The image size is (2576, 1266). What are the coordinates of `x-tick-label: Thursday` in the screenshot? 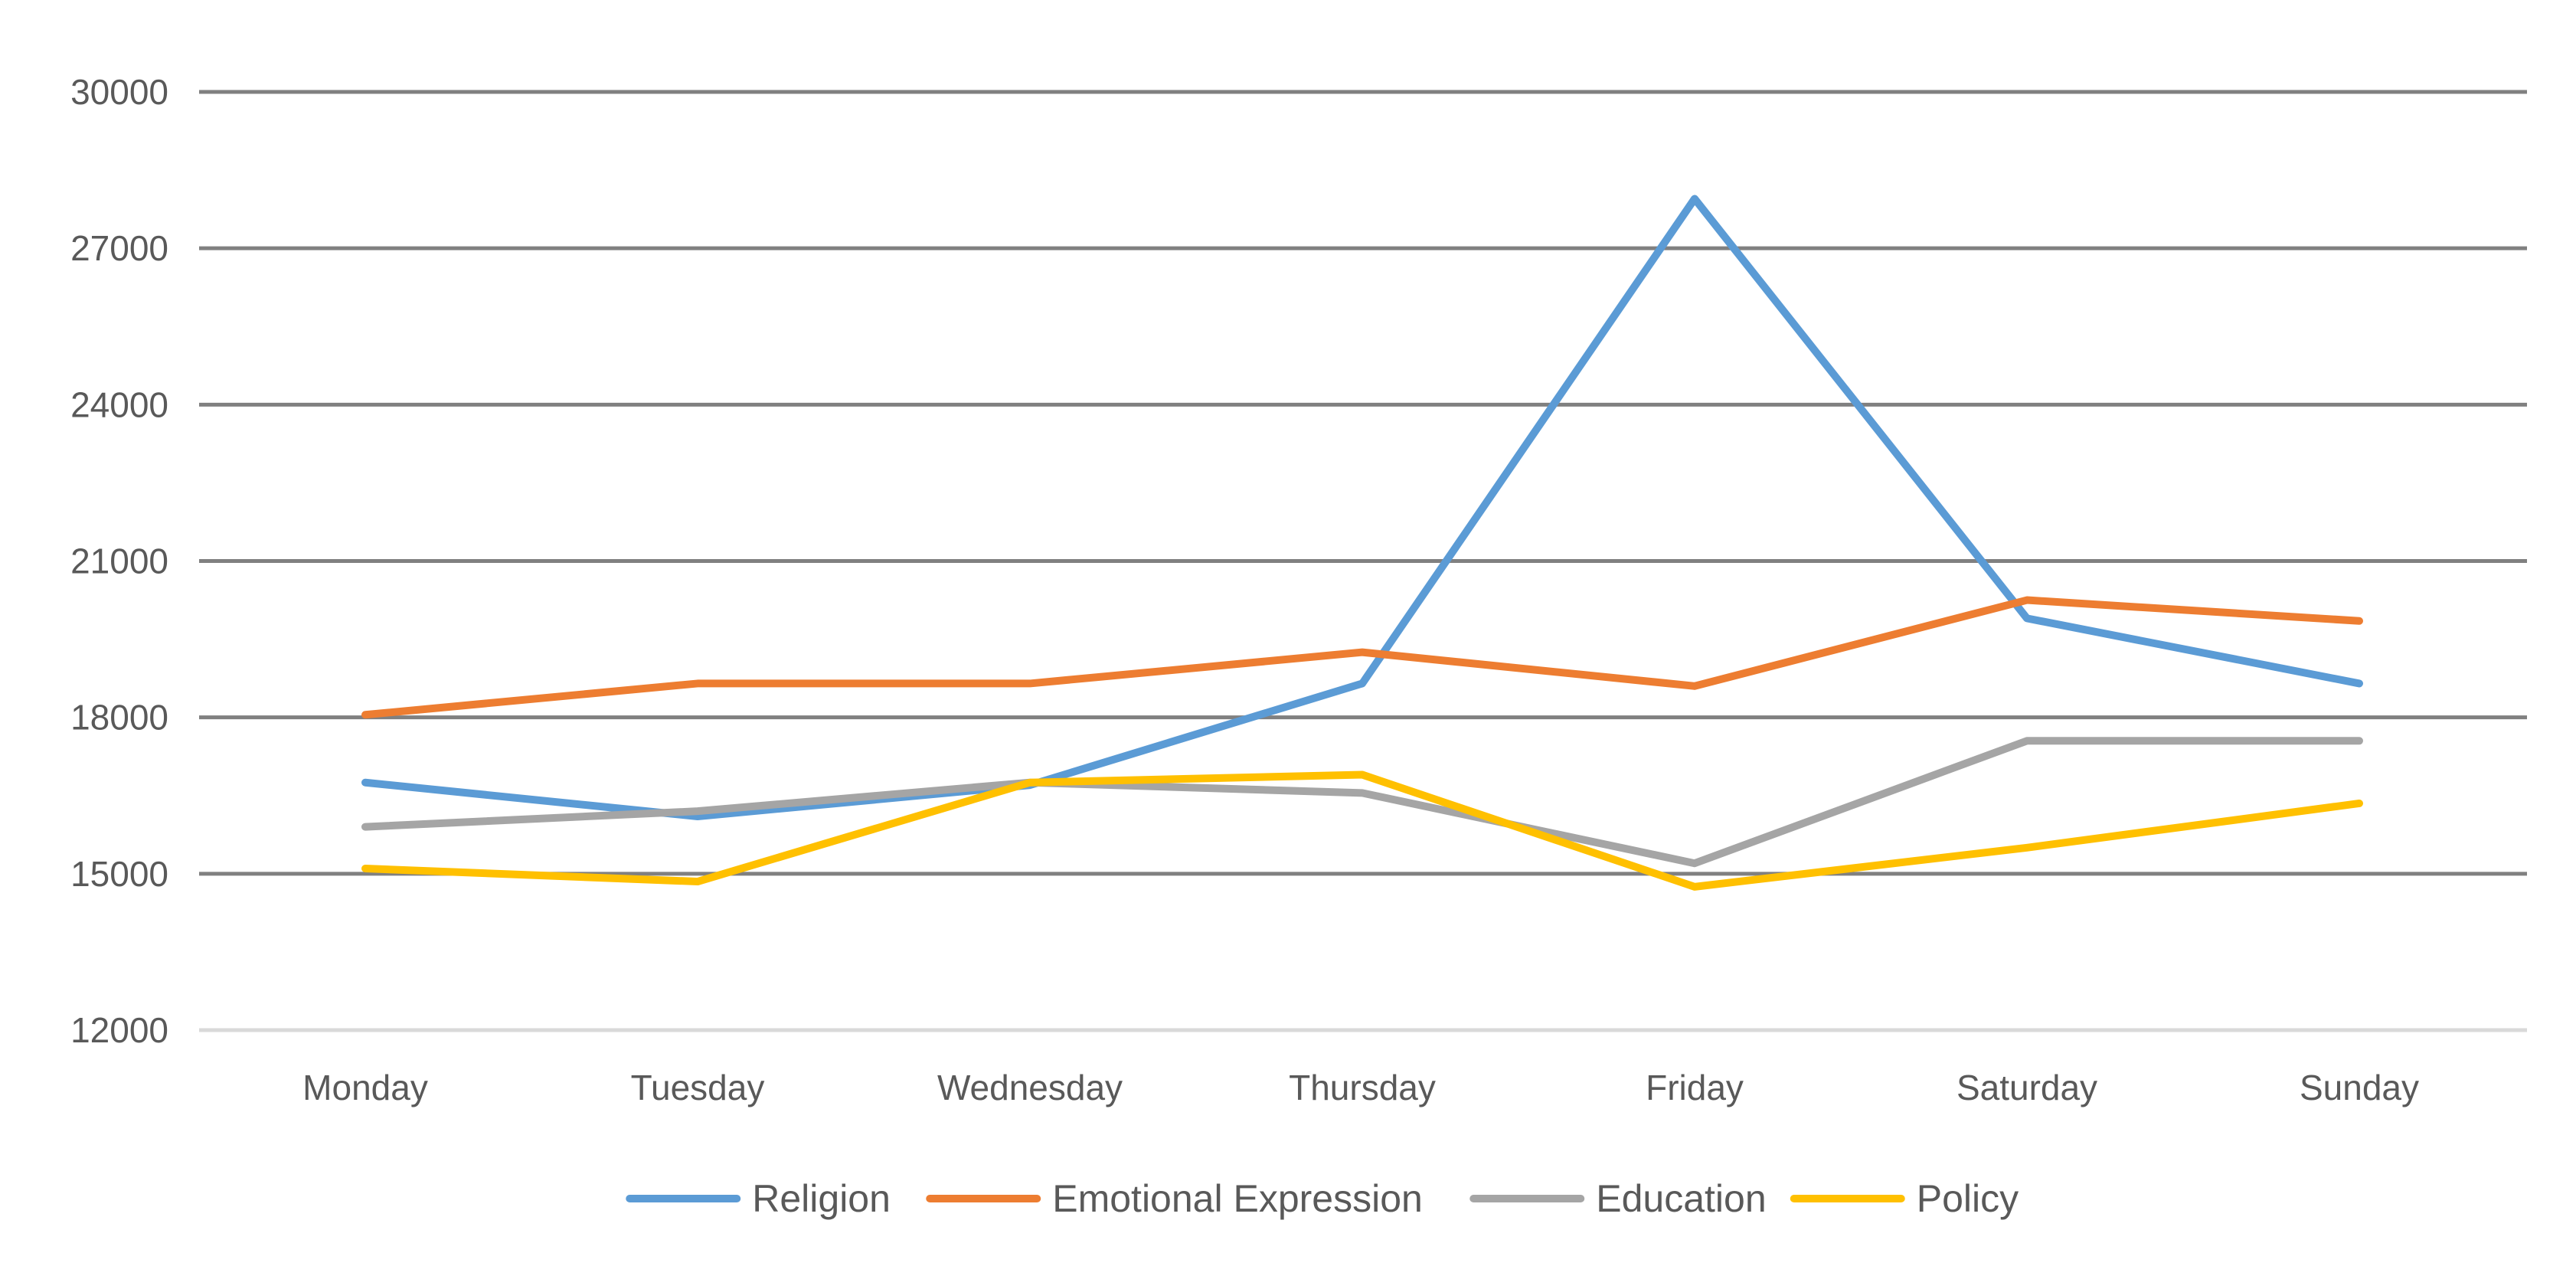 It's located at (1362, 1087).